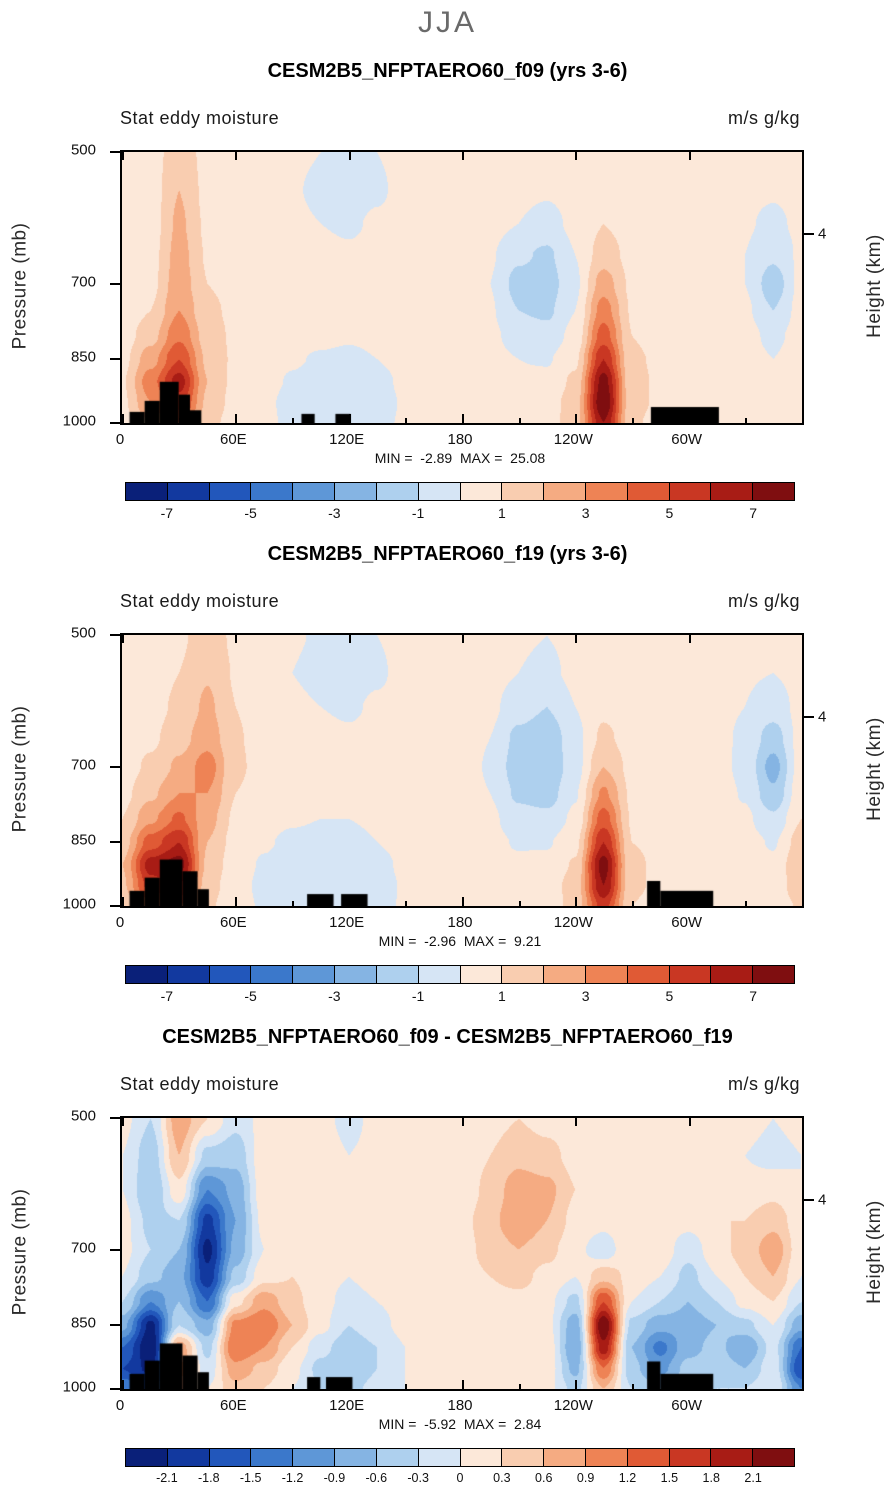 This screenshot has width=895, height=1495. I want to click on x-tick-label: 120W, so click(573, 439).